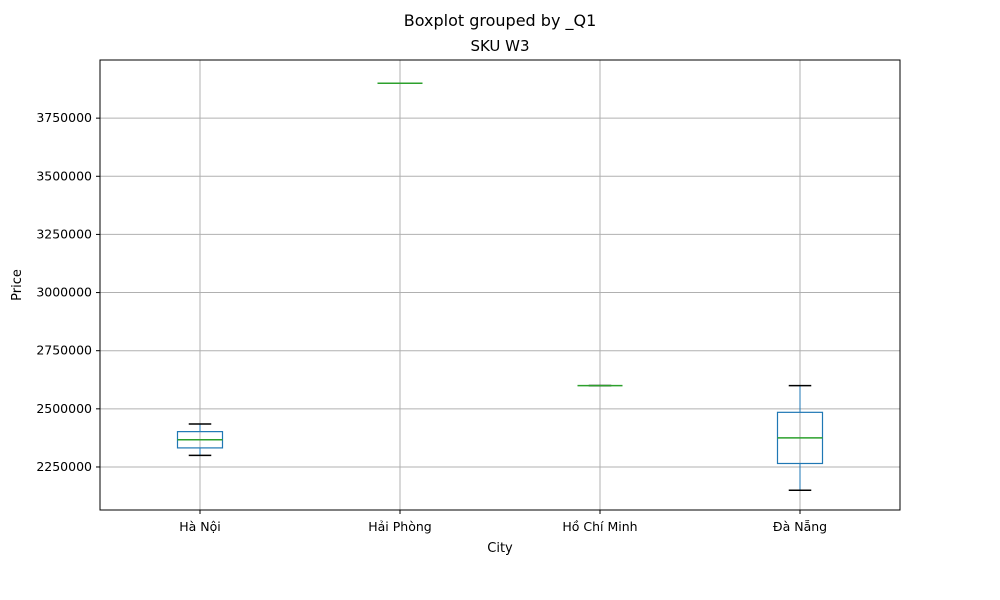 The height and width of the screenshot is (600, 1000). What do you see at coordinates (64, 175) in the screenshot?
I see `y-tick-label: 3500000` at bounding box center [64, 175].